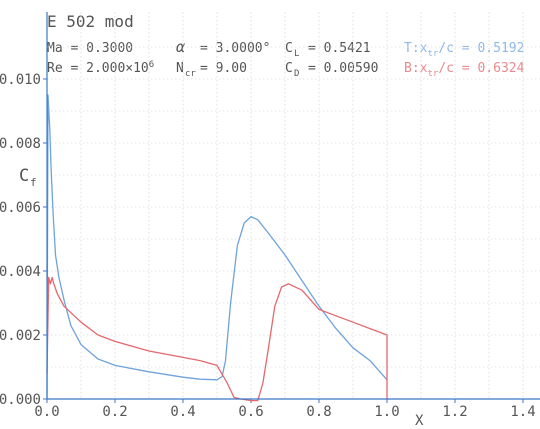 The image size is (540, 429). Describe the element at coordinates (432, 54) in the screenshot. I see `top-sub: tr` at that location.